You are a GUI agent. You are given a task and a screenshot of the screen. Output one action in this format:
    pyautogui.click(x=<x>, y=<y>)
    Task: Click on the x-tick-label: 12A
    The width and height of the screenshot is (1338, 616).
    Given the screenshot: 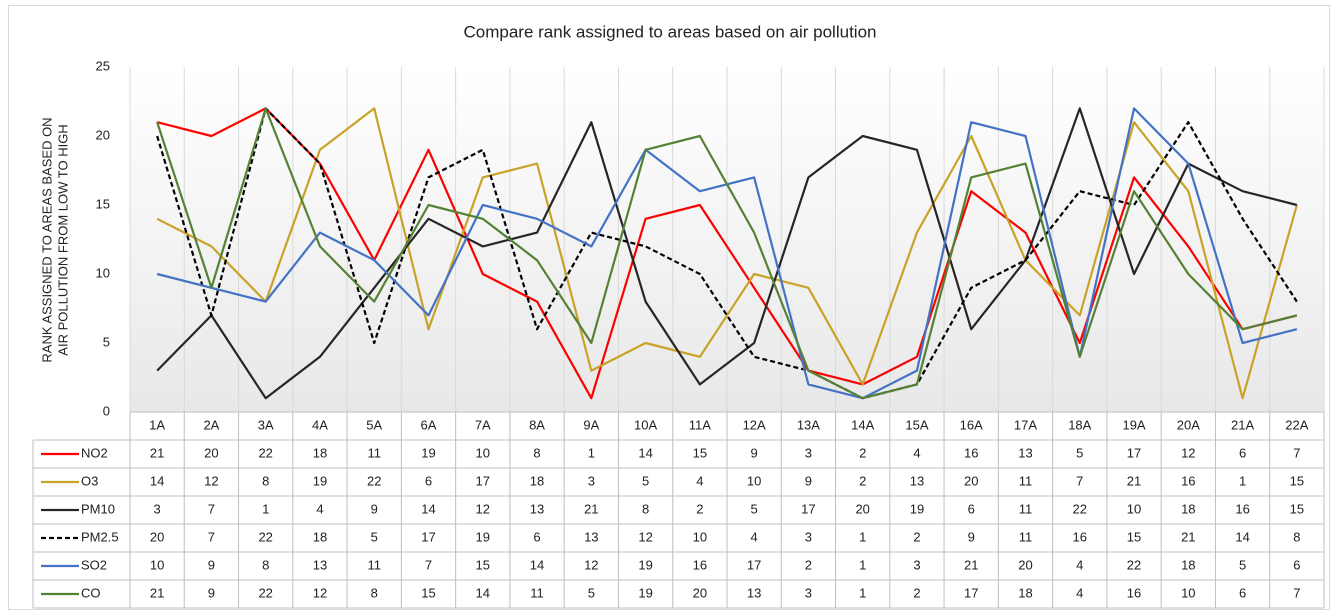 What is the action you would take?
    pyautogui.click(x=754, y=424)
    